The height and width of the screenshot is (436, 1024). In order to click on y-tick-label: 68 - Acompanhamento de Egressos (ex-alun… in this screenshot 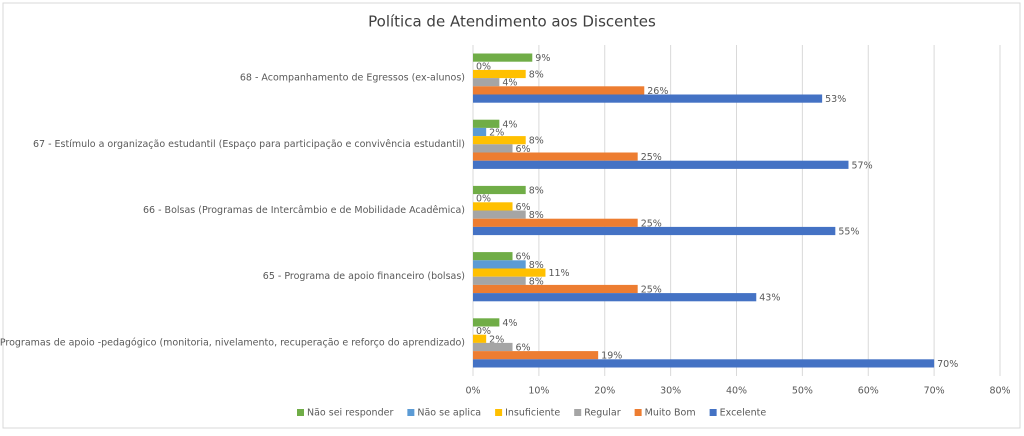, I will do `click(352, 78)`.